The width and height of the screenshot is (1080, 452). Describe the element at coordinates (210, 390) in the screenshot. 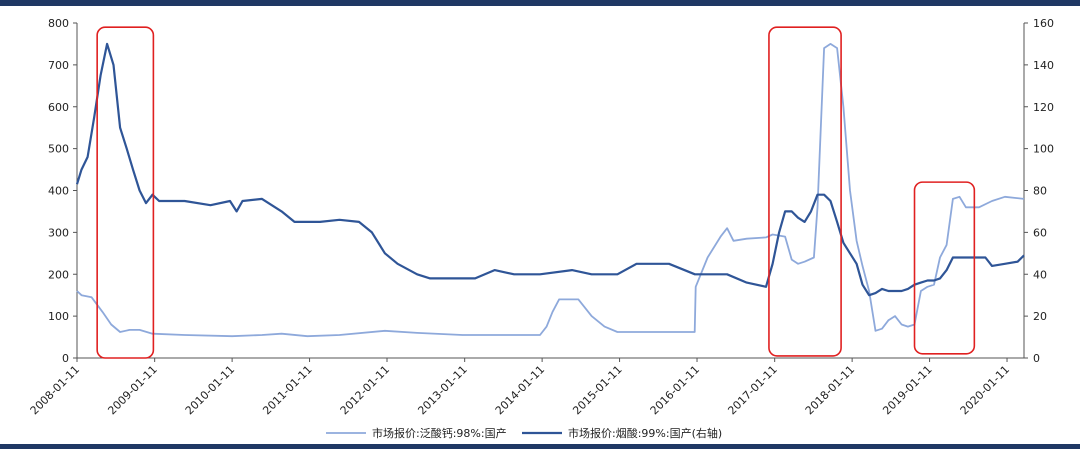

I see `x-tick-label: 2010-01-11` at that location.